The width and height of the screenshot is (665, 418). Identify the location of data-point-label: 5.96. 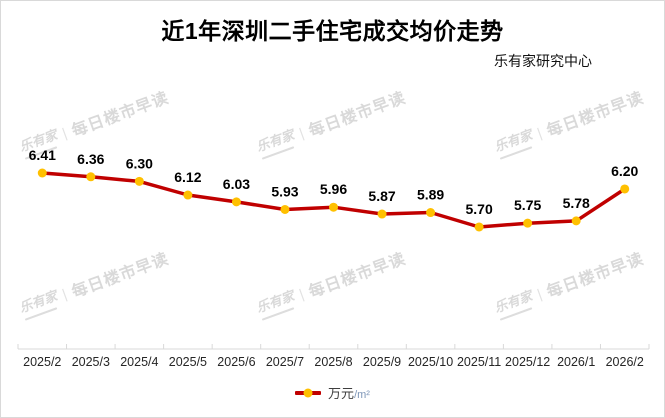
(333, 189).